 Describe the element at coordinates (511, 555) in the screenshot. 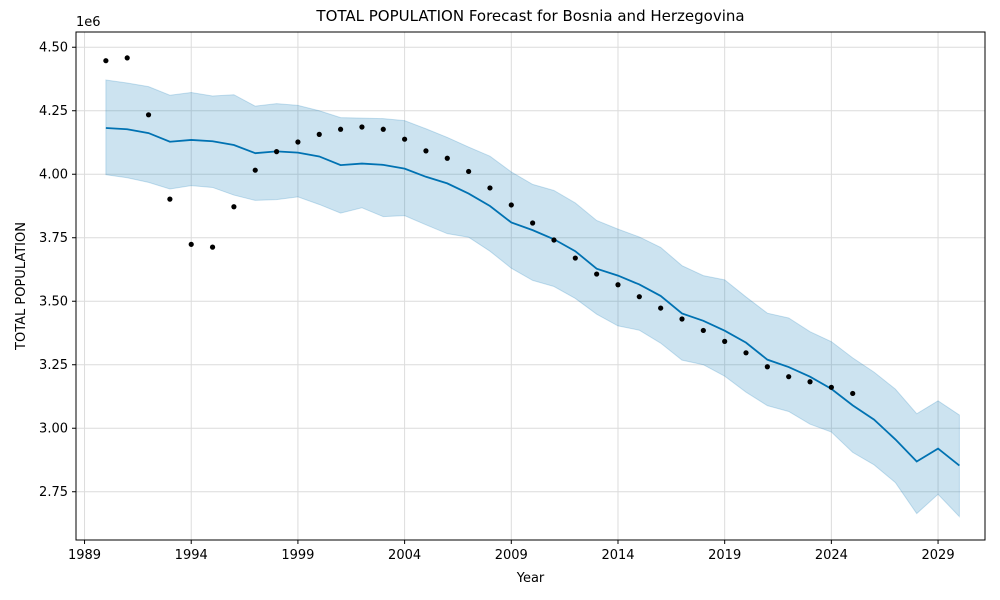

I see `x-tick-label: 2009` at that location.